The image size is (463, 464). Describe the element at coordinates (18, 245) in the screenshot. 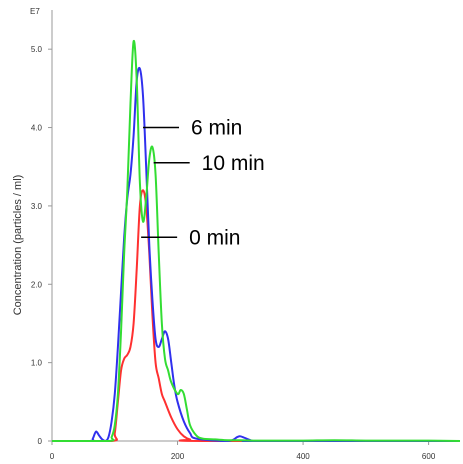

I see `y-axis-title: Concentration (particles / ml)` at that location.